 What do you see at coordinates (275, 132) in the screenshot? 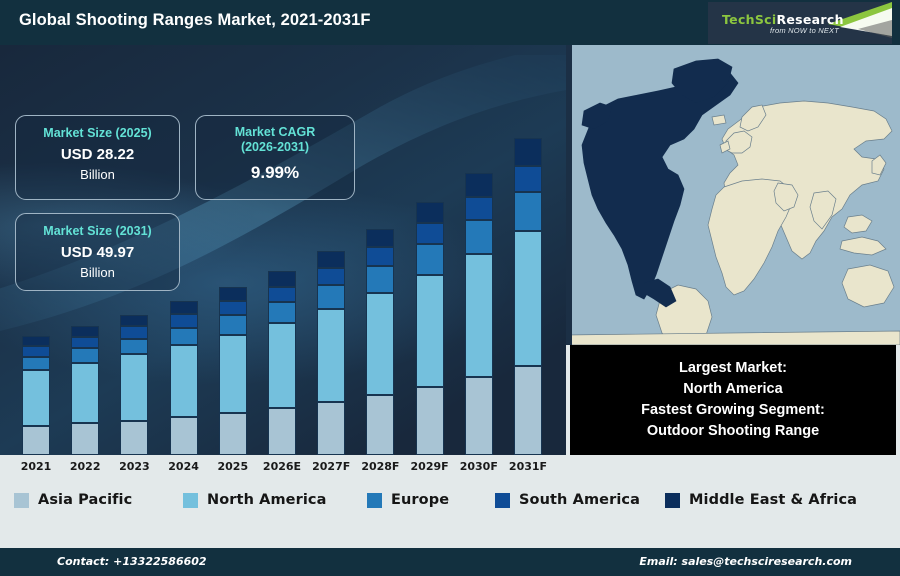
I see `stat-label: Market CAGR` at bounding box center [275, 132].